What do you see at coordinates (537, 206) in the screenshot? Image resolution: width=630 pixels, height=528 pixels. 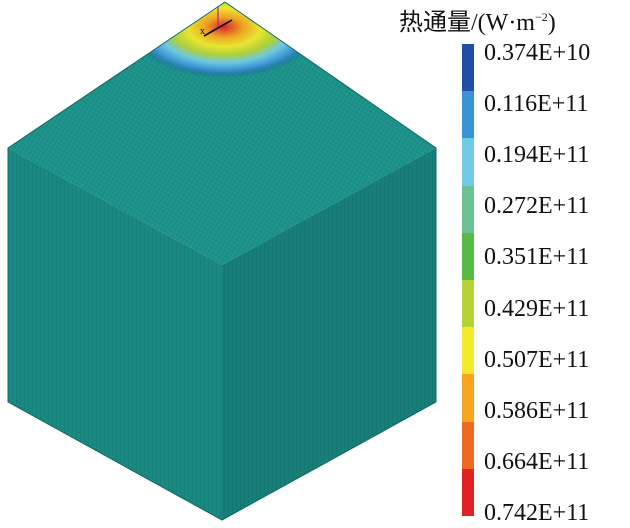 I see `legend-label-4: 0.272E+11` at bounding box center [537, 206].